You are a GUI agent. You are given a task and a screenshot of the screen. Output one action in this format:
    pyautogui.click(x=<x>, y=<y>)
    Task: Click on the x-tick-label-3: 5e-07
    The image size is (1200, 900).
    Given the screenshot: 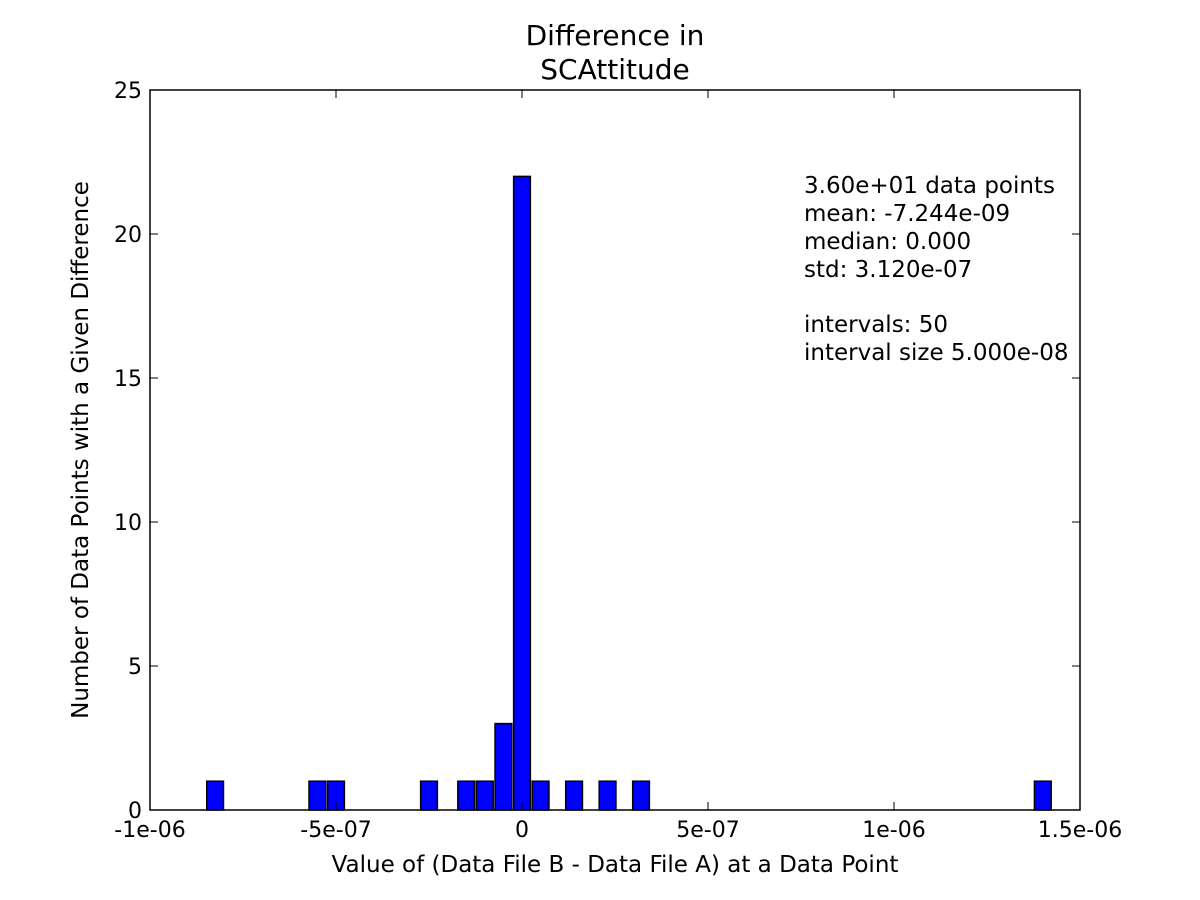 What is the action you would take?
    pyautogui.click(x=707, y=830)
    